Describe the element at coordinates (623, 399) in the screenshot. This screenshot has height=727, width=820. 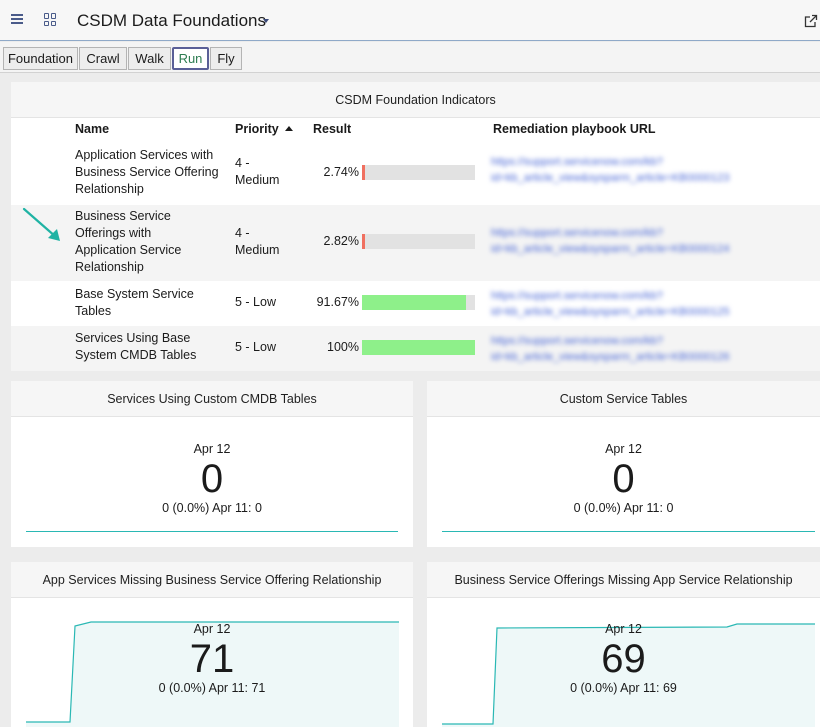
I see `widget-title: Custom Service Tables` at that location.